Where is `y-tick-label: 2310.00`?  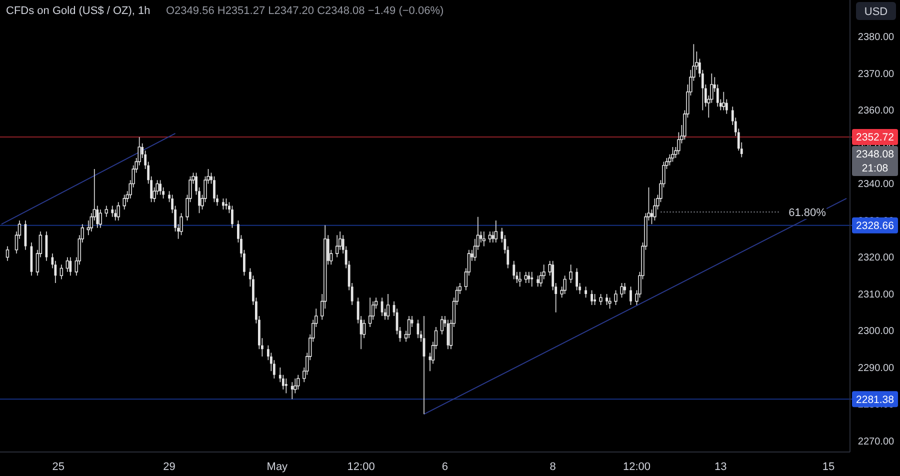 y-tick-label: 2310.00 is located at coordinates (876, 294).